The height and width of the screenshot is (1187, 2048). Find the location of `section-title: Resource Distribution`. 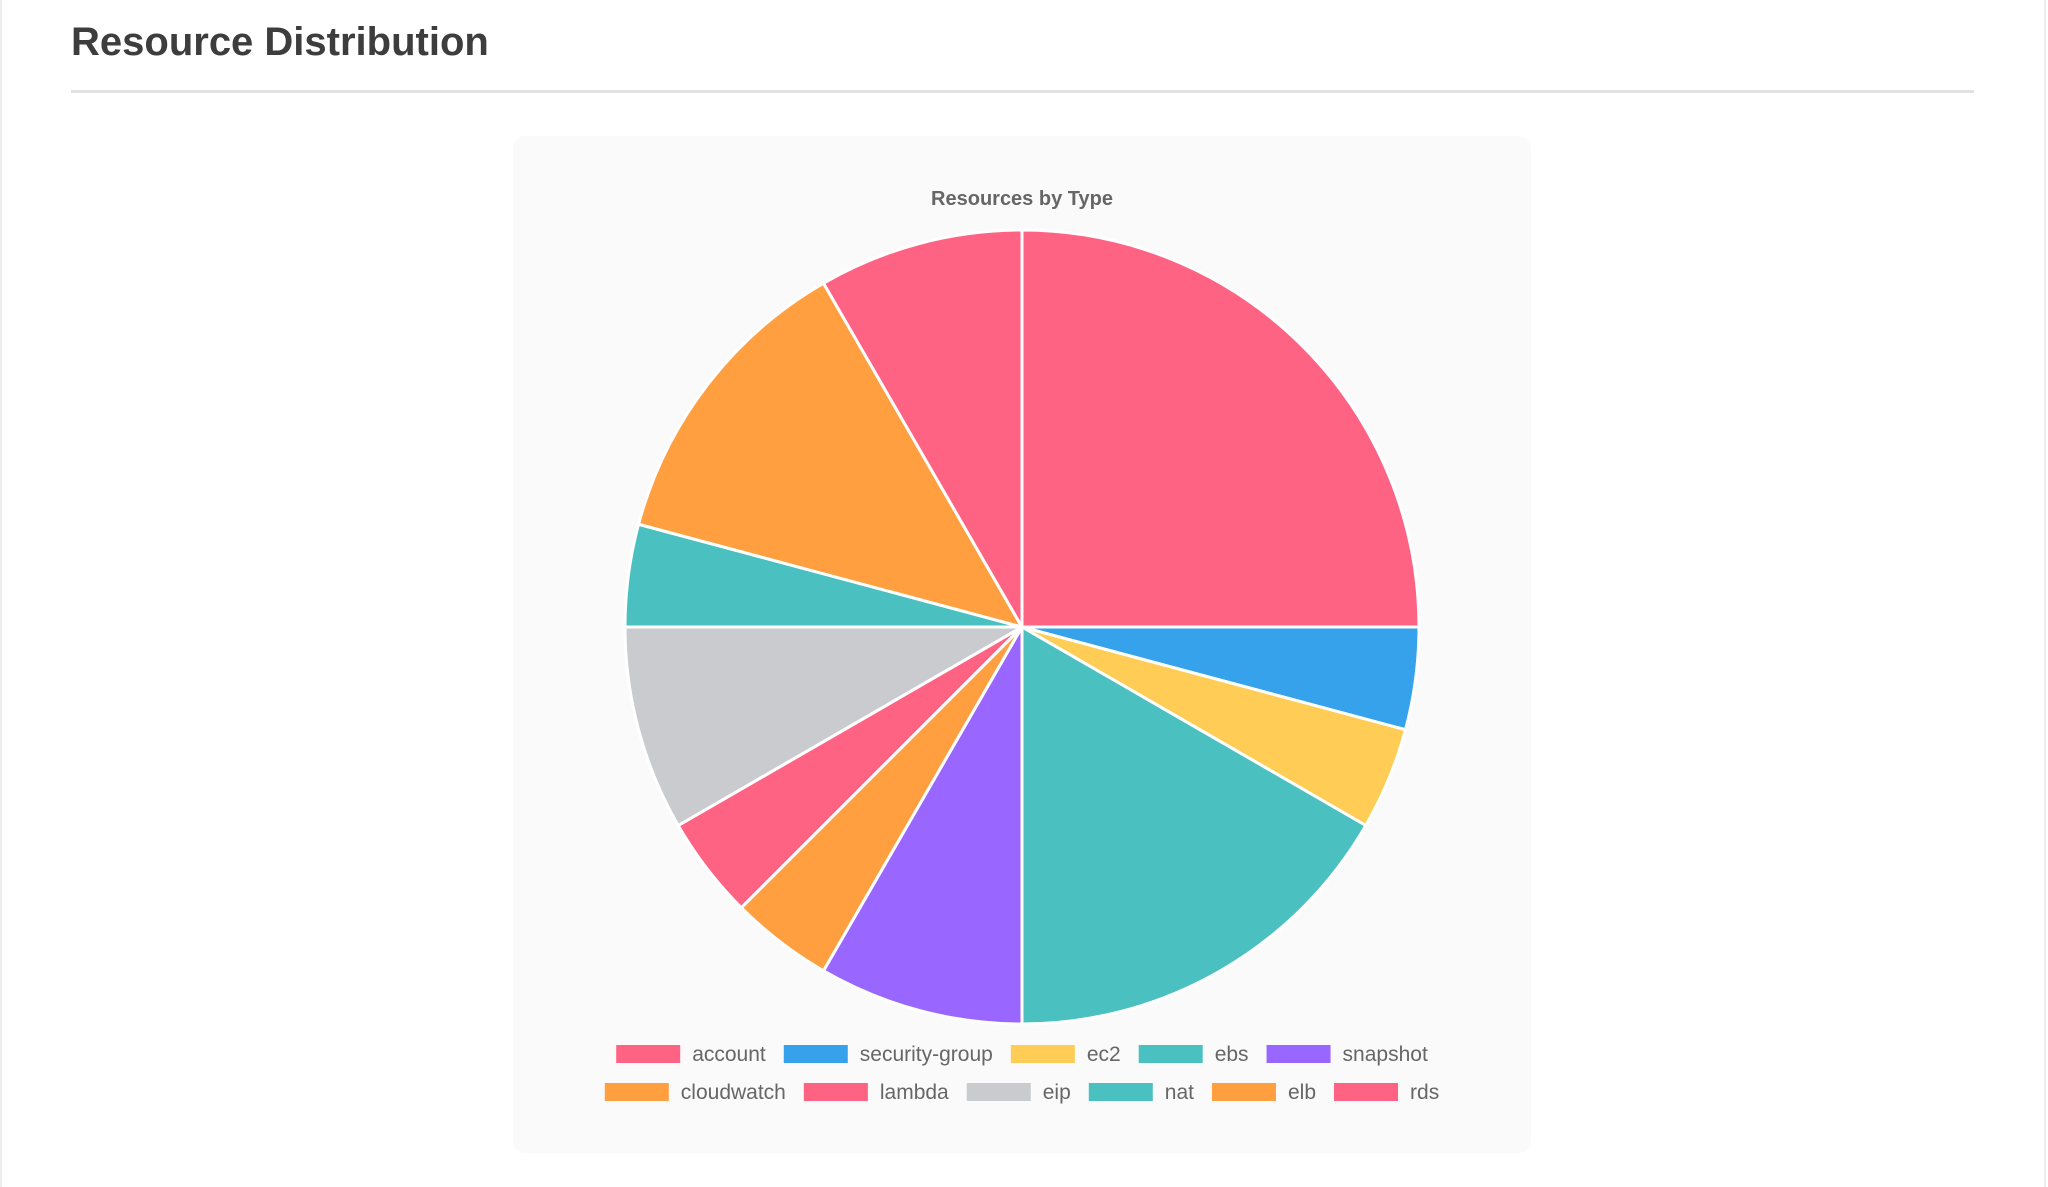

section-title: Resource Distribution is located at coordinates (280, 42).